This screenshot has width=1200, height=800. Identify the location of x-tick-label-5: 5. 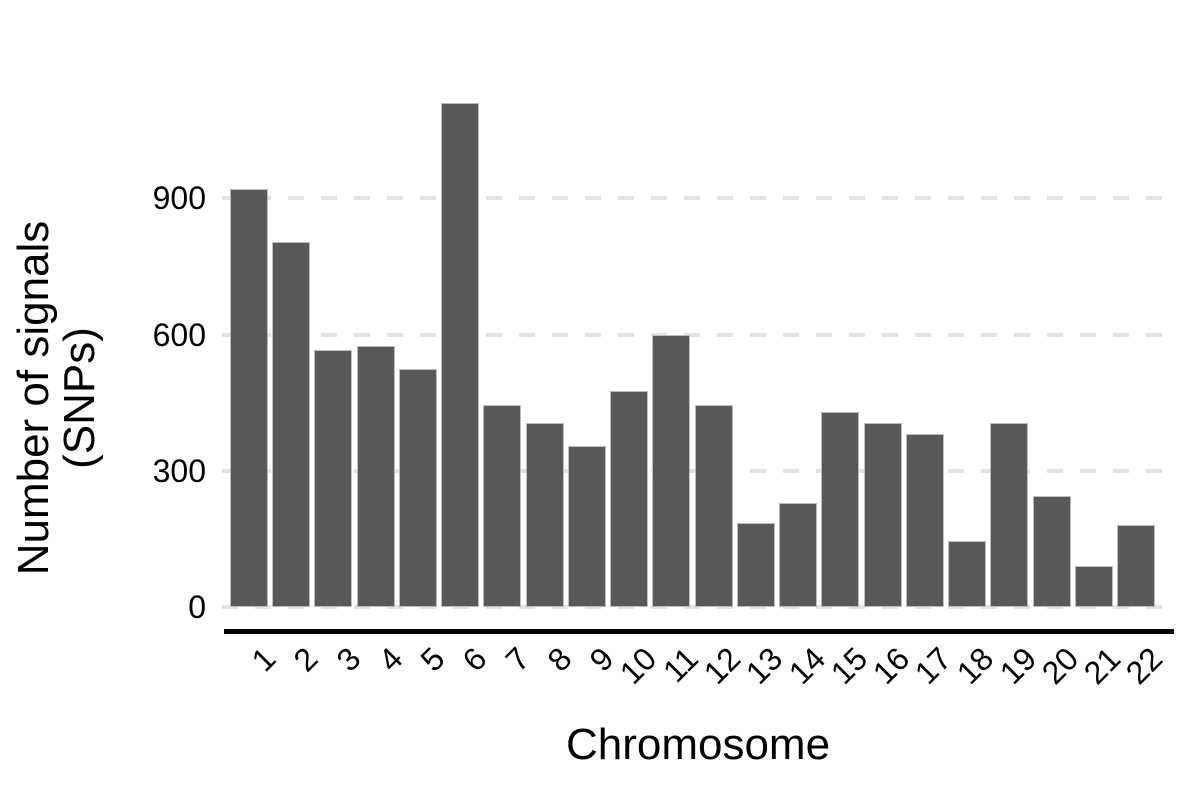
(432, 659).